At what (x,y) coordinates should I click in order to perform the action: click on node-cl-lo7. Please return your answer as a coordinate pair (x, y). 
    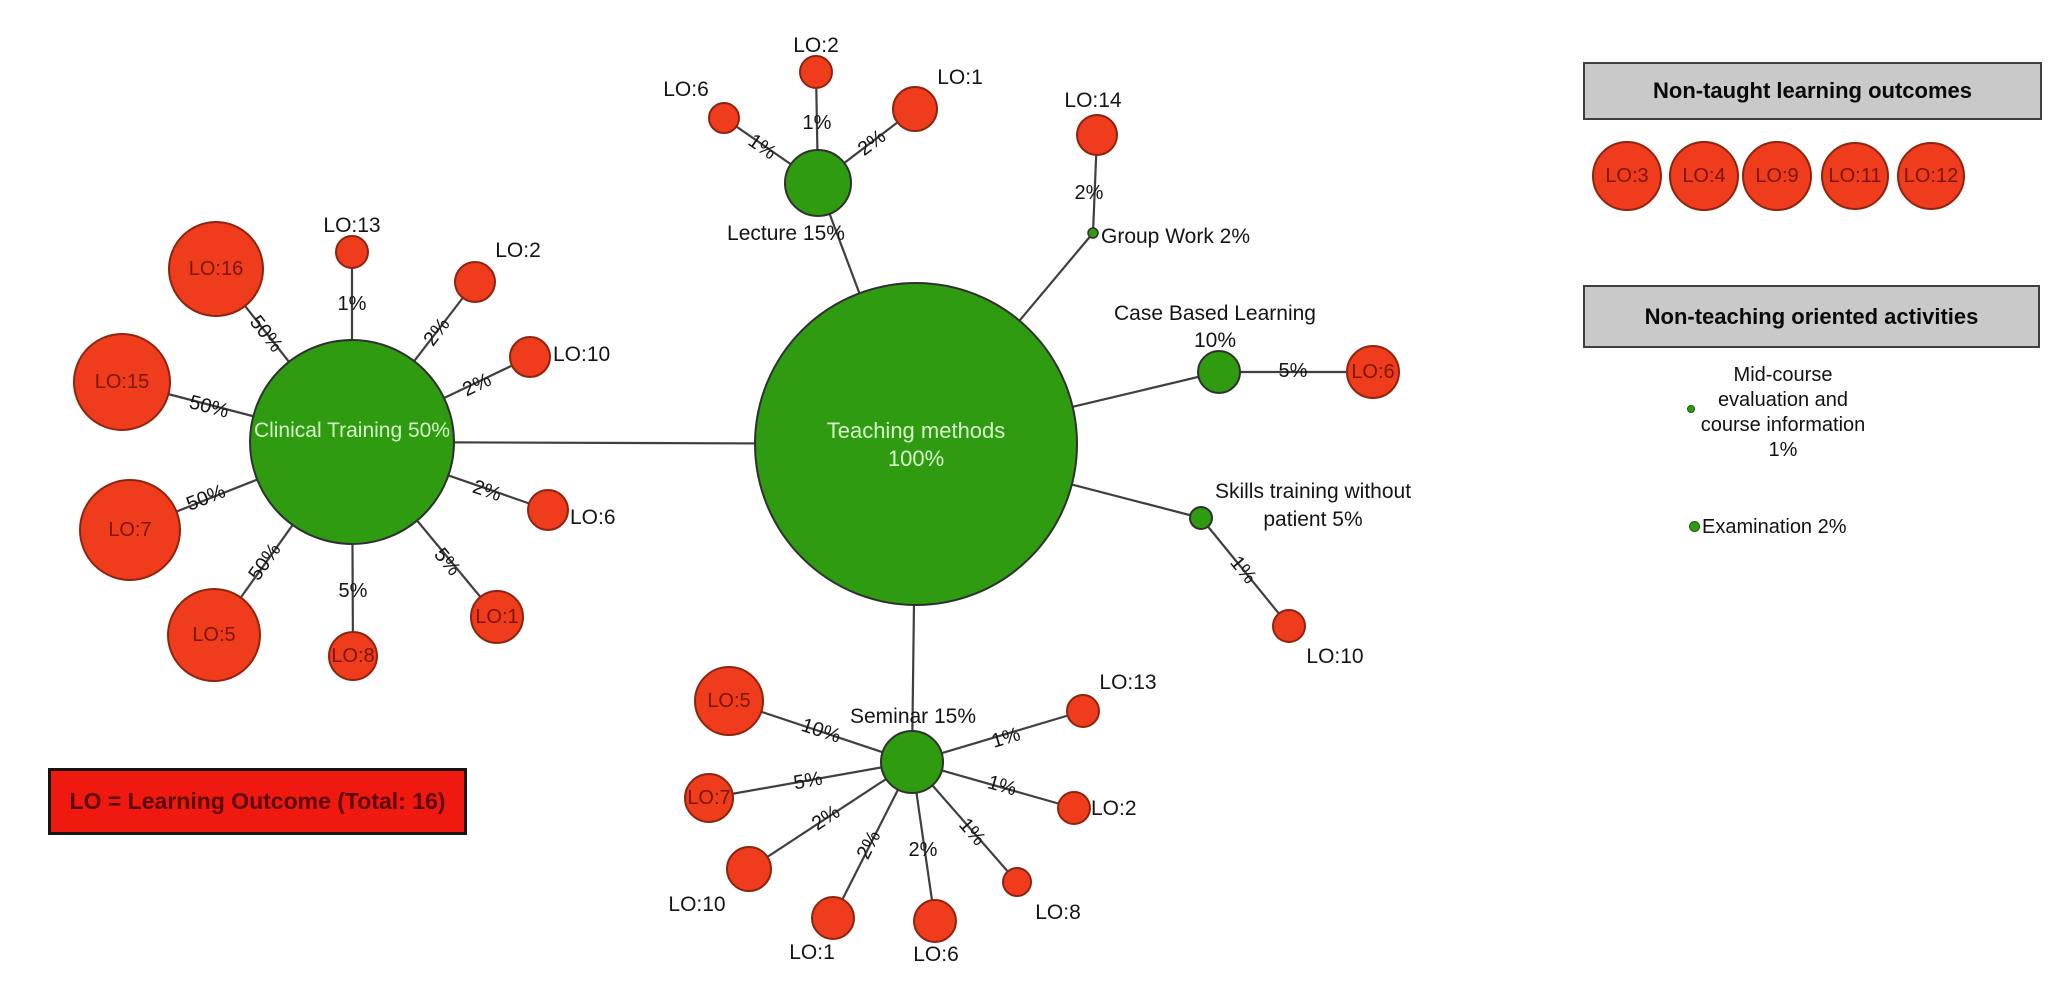
    Looking at the image, I should click on (130, 530).